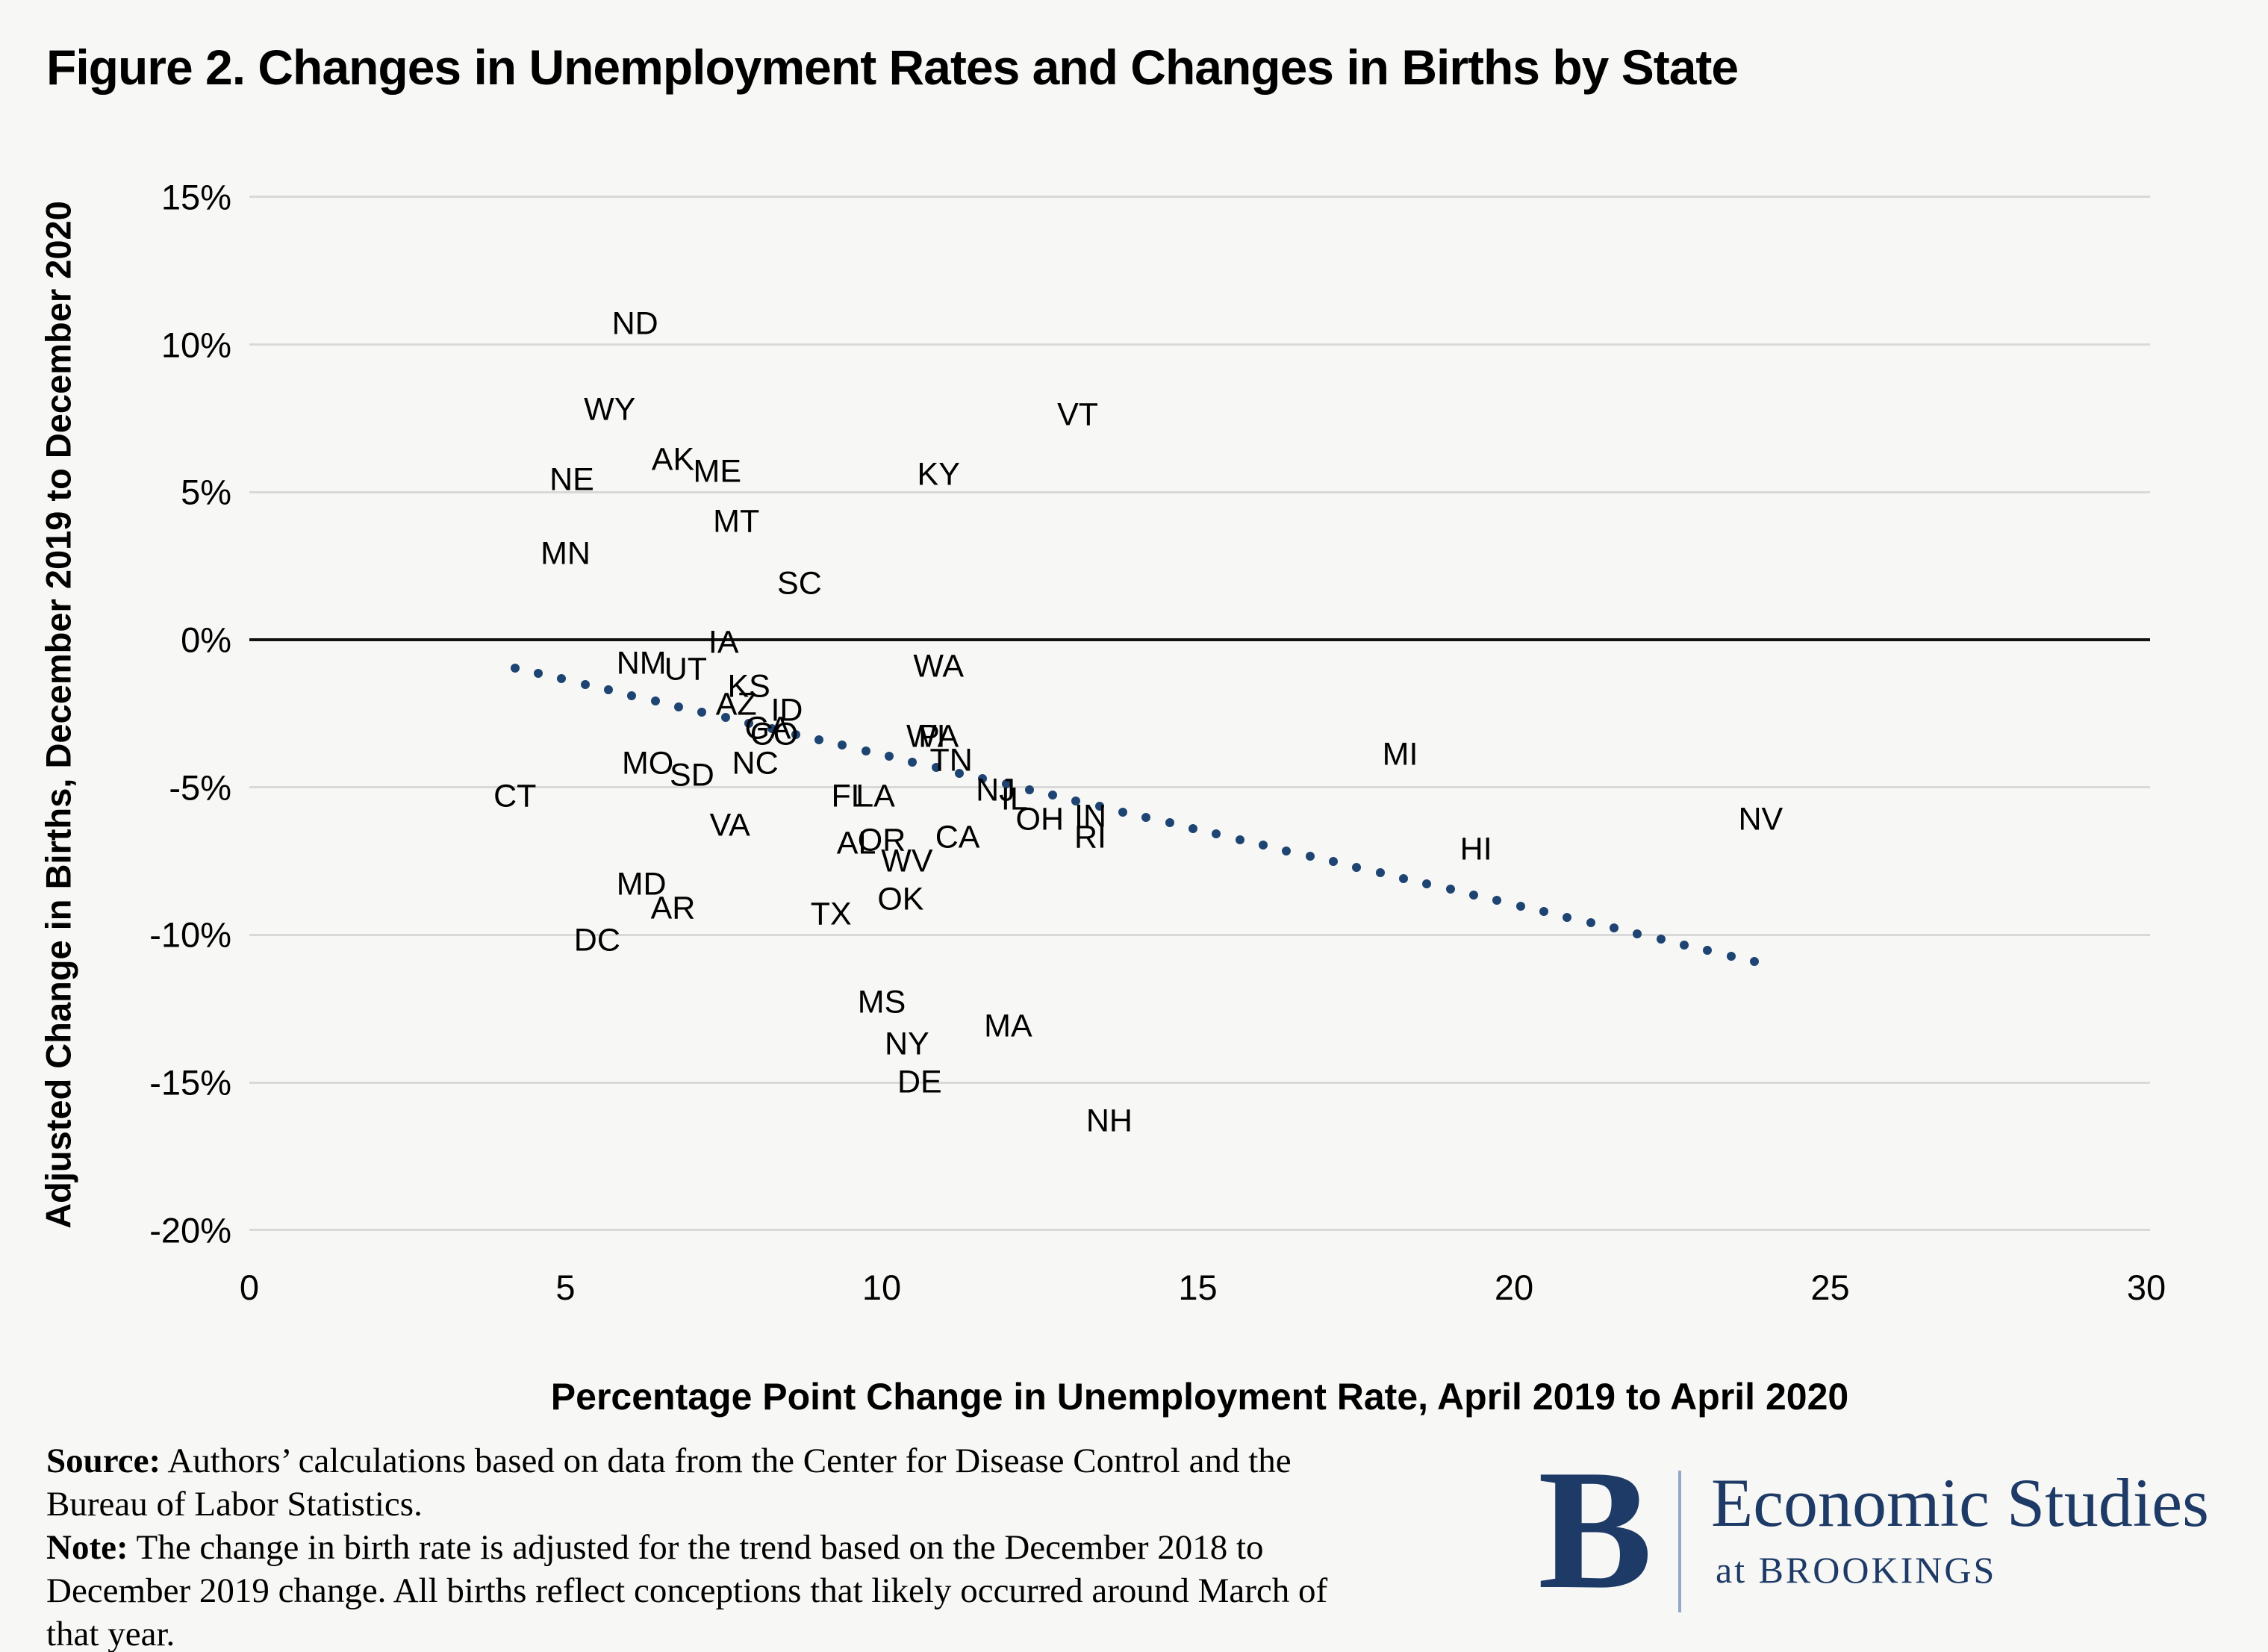  I want to click on y-tick-label: -5%, so click(200, 788).